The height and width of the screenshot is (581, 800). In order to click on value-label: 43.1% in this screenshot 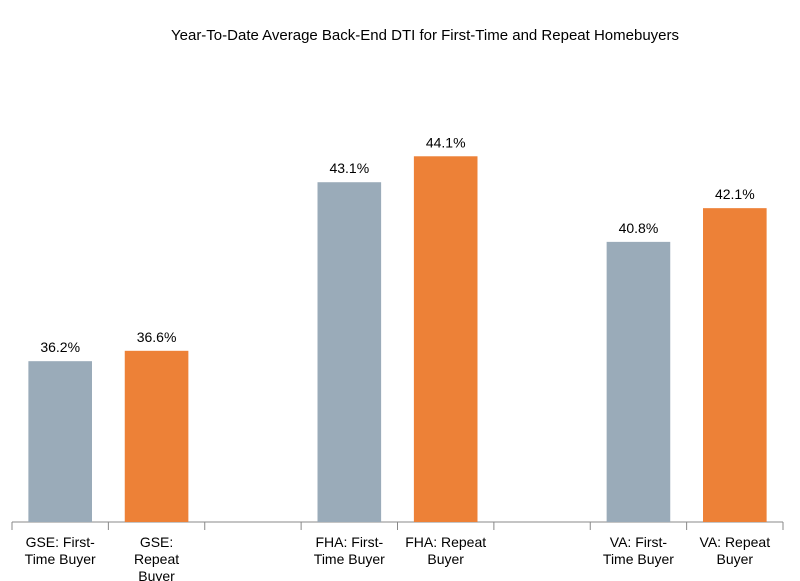, I will do `click(349, 168)`.